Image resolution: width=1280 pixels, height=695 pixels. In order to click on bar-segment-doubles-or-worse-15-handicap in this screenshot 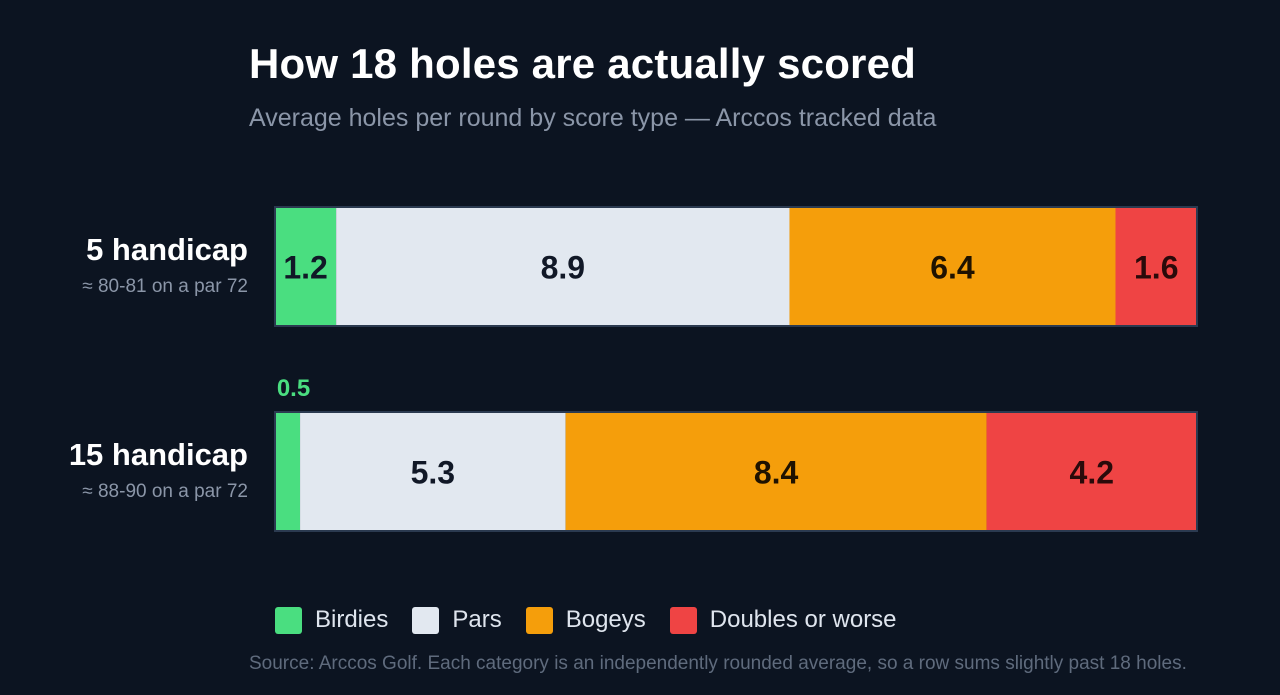, I will do `click(1091, 471)`.